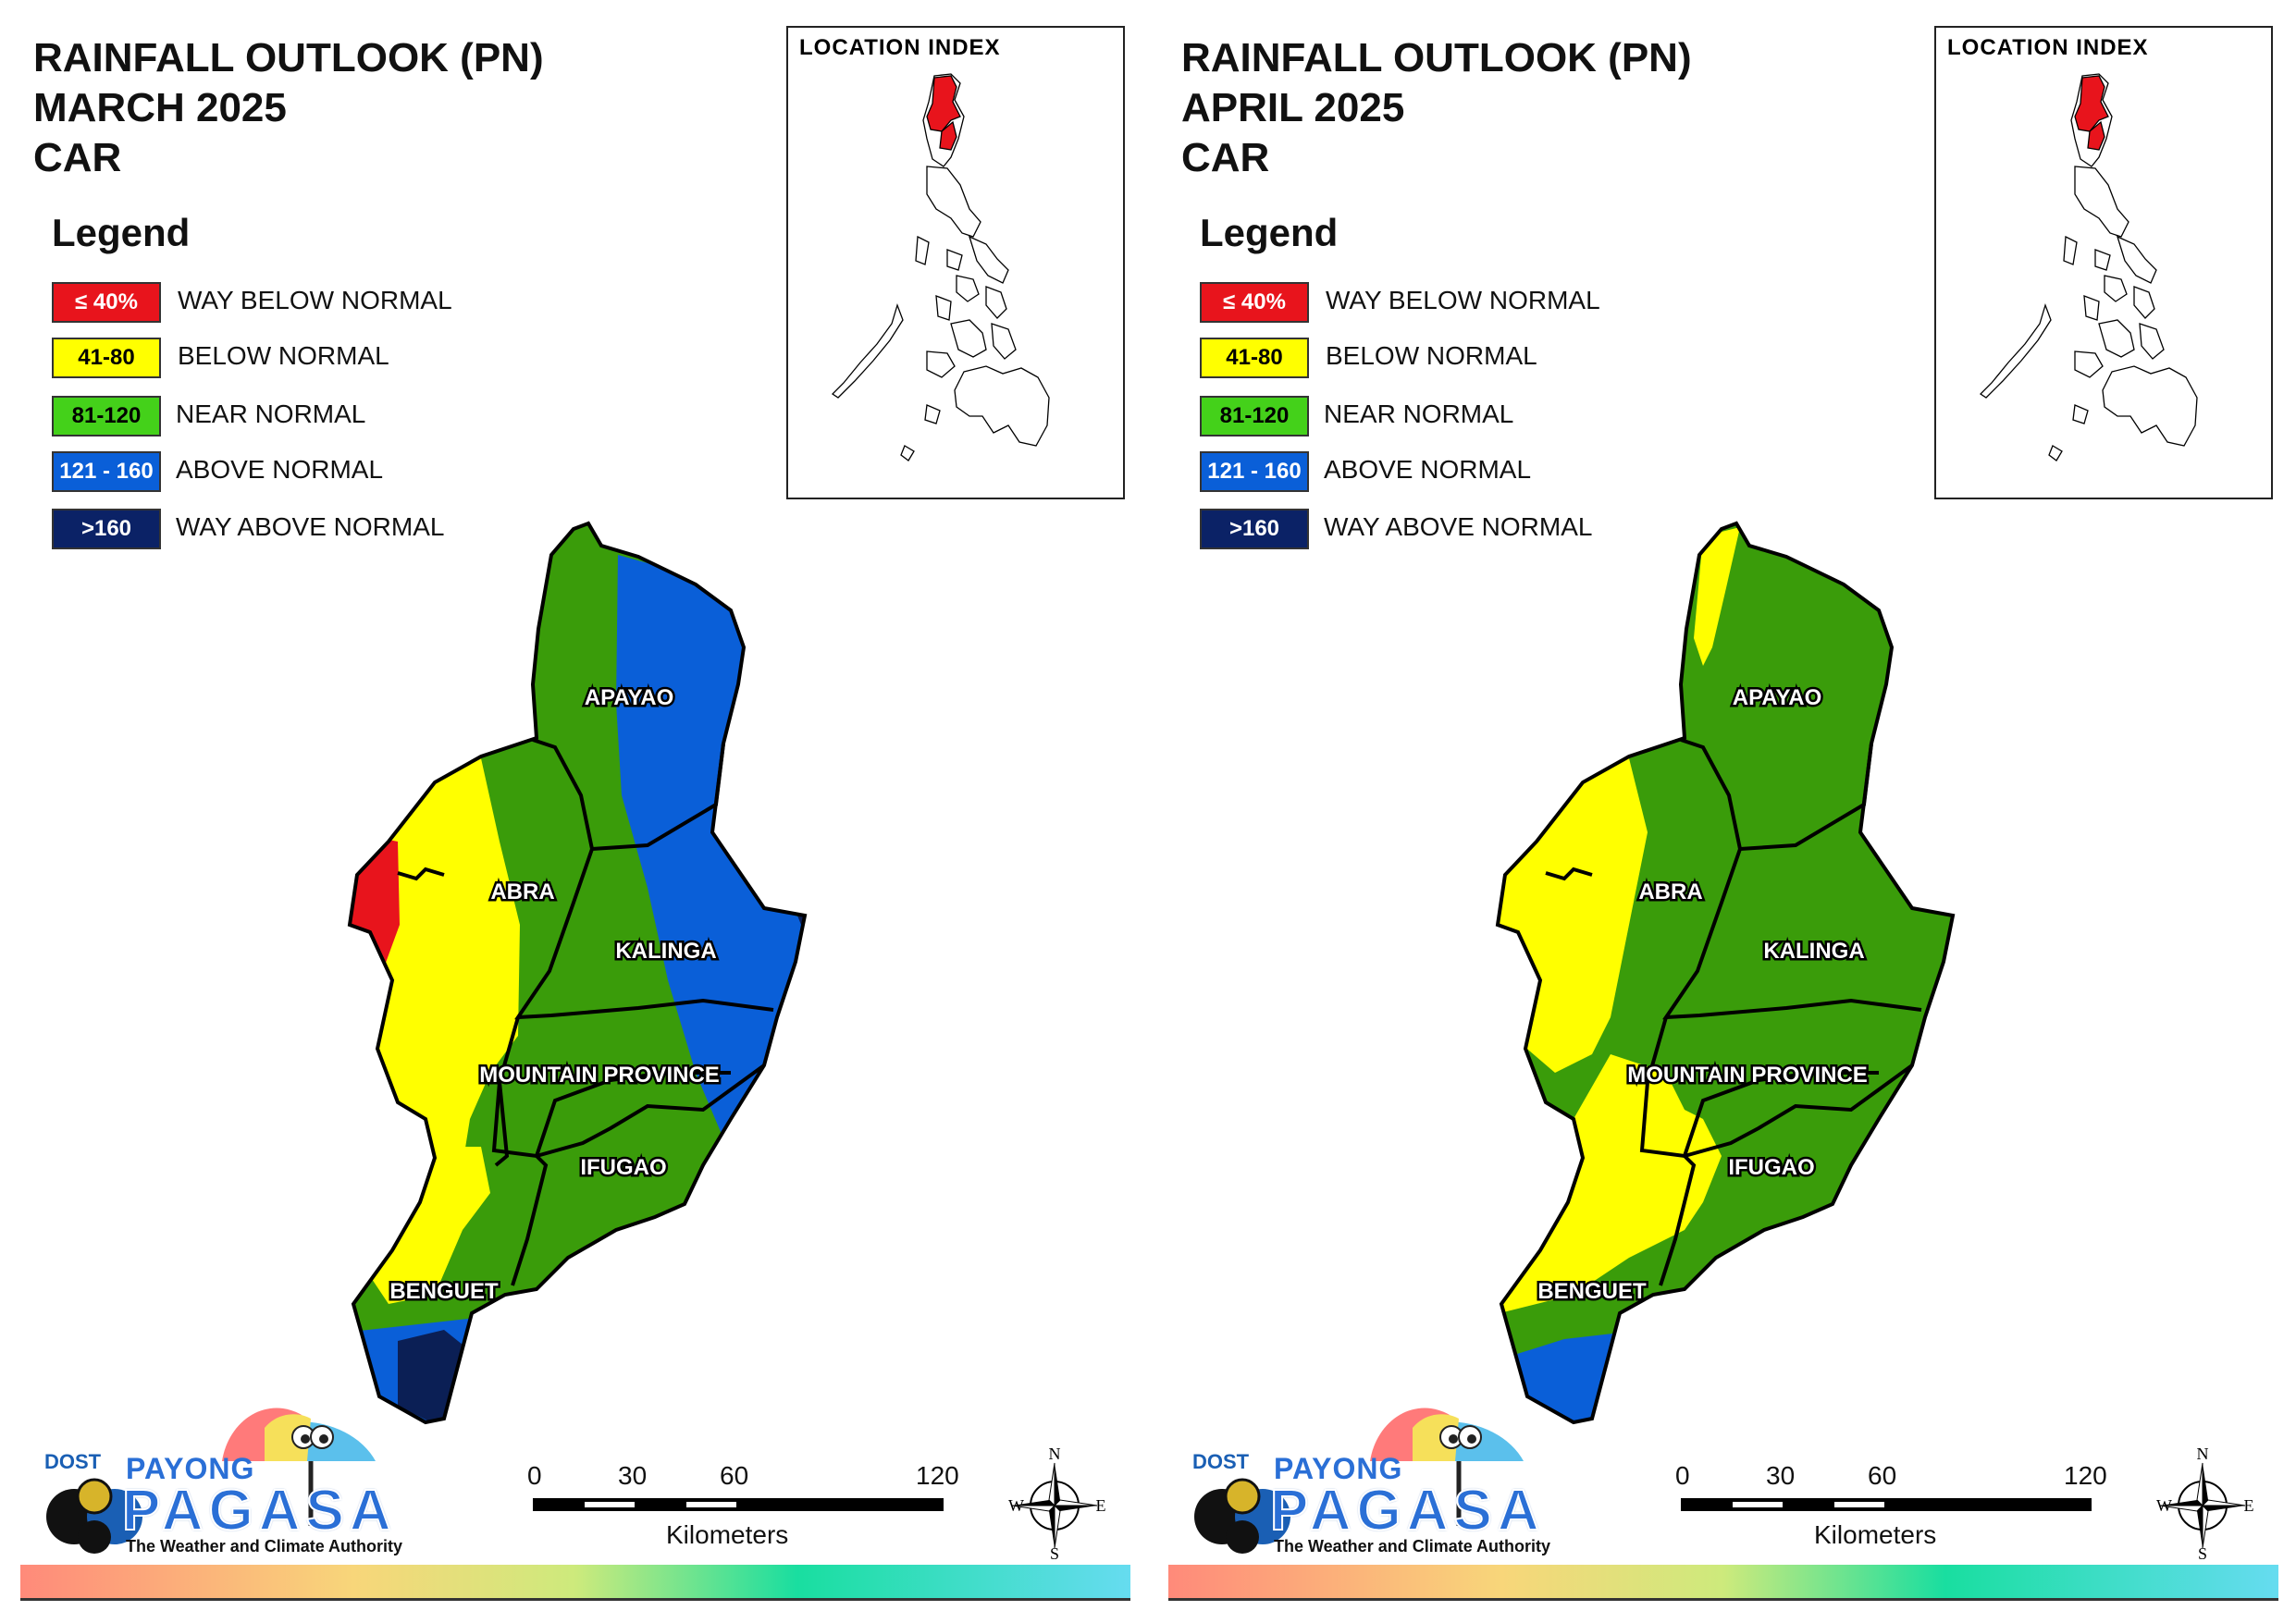 The image size is (2296, 1623). I want to click on way-below-normal-zone, so click(375, 924).